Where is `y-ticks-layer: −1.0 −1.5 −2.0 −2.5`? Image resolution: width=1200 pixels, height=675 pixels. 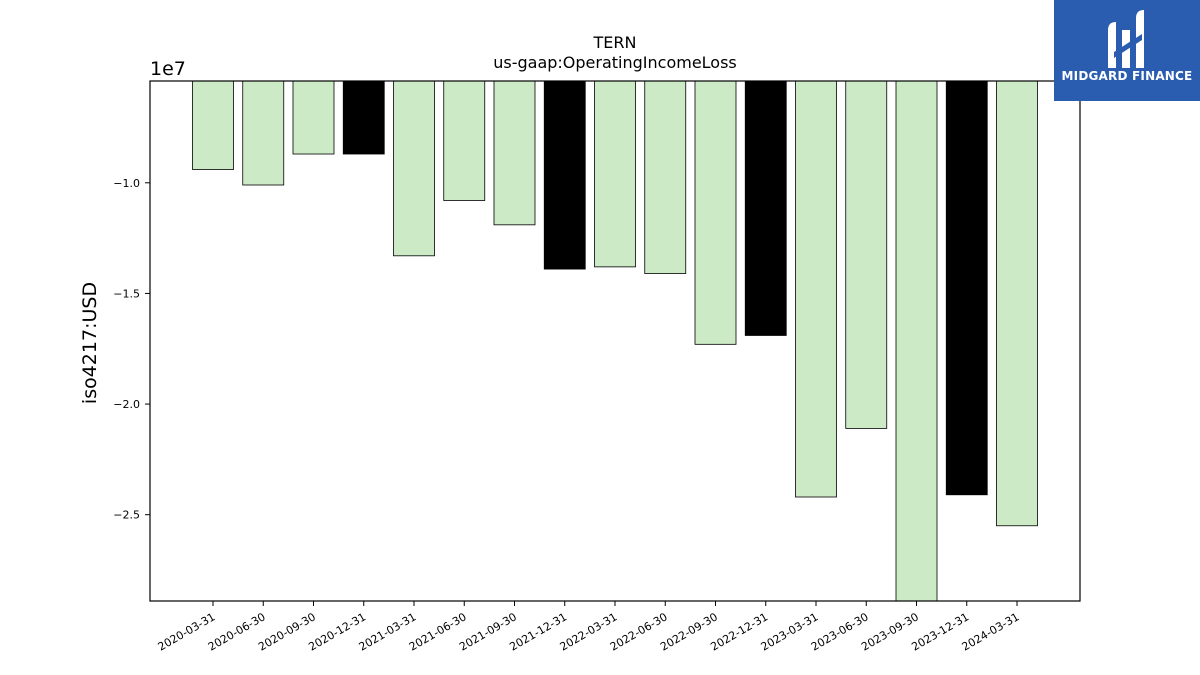
y-ticks-layer: −1.0 −1.5 −2.0 −2.5 is located at coordinates (131, 349).